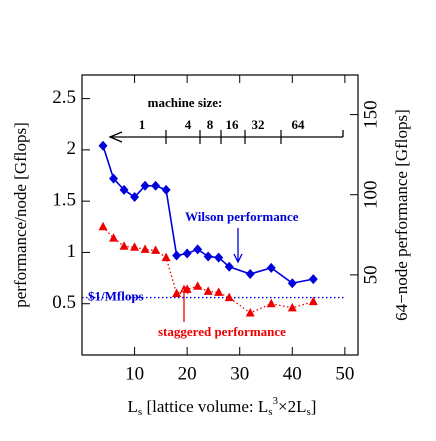 This screenshot has height=441, width=436. What do you see at coordinates (299, 124) in the screenshot?
I see `machine-size-label: 64` at bounding box center [299, 124].